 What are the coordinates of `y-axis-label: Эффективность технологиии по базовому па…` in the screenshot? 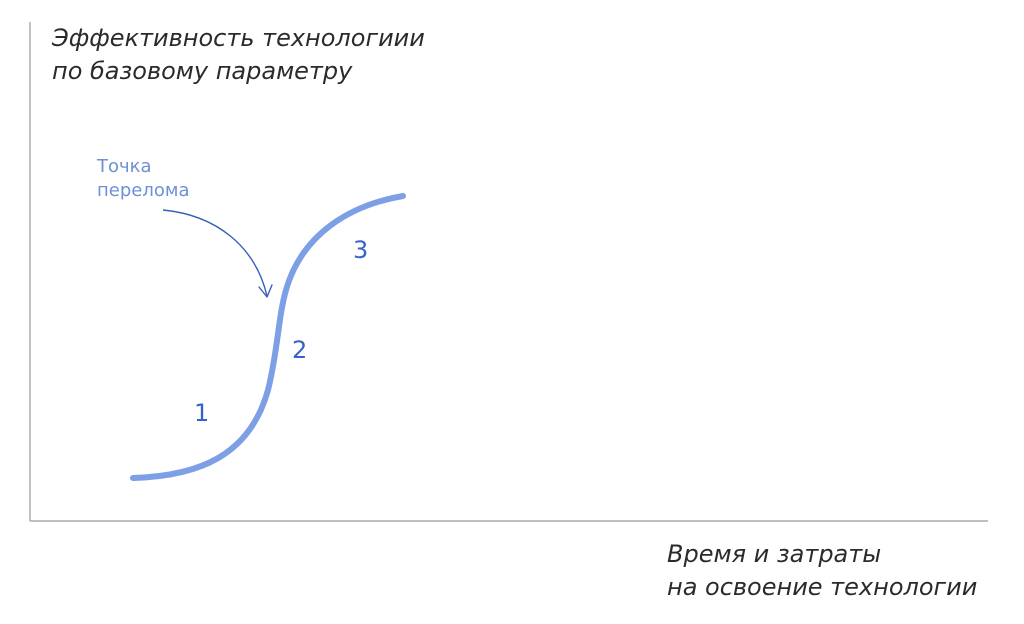 It's located at (238, 55).